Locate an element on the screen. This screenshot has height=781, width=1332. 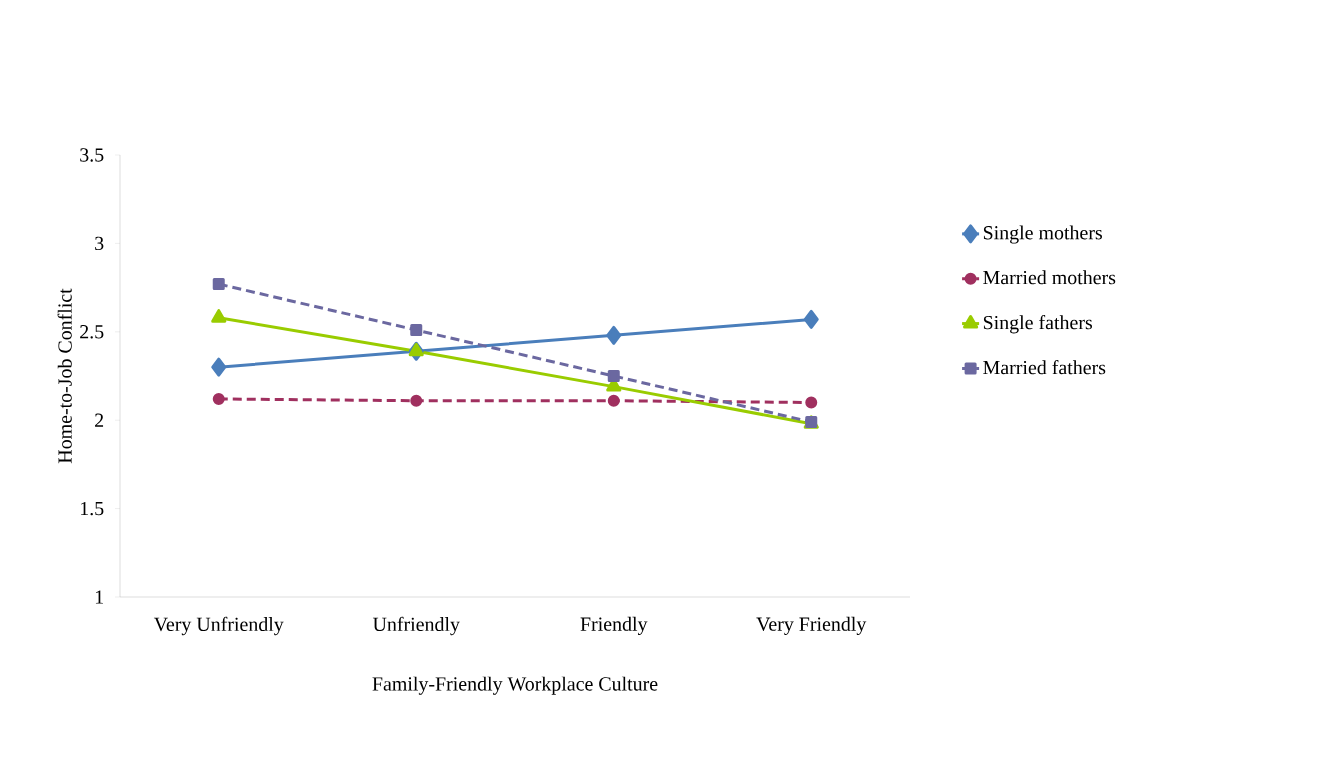
legend-label: Married fathers is located at coordinates (1044, 367).